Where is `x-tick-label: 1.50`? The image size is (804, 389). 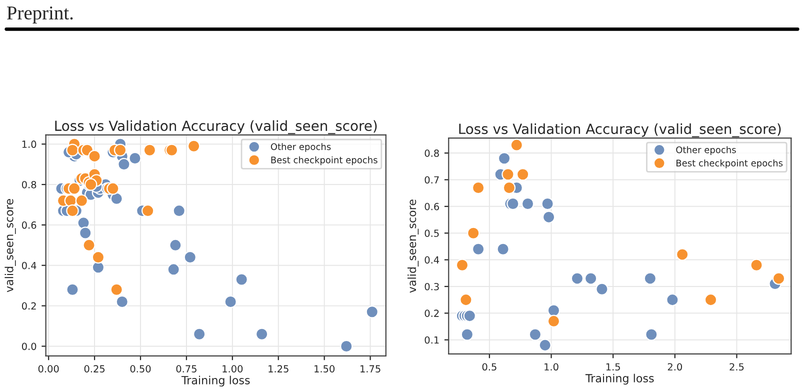 x-tick-label: 1.50 is located at coordinates (324, 368).